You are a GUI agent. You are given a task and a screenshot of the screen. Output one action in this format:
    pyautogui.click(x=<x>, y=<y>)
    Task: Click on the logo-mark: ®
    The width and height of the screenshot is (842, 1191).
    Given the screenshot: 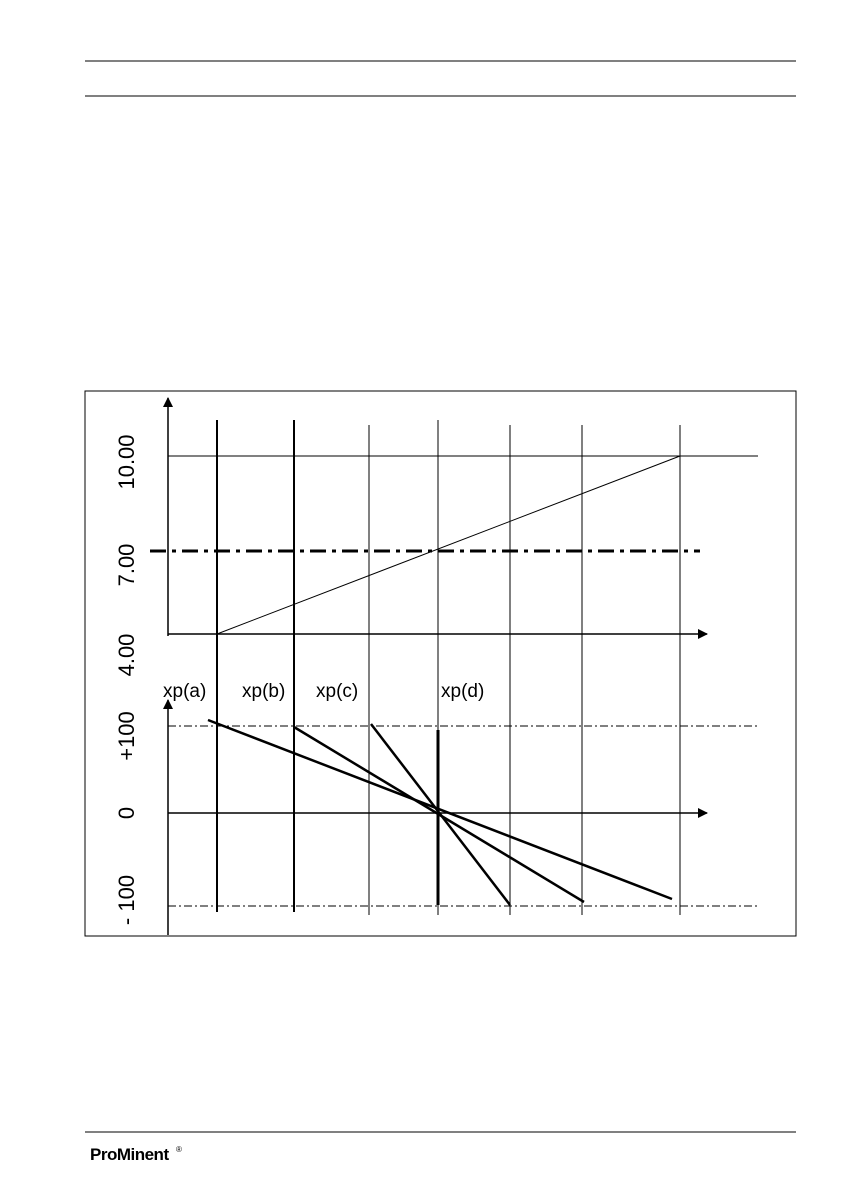 What is the action you would take?
    pyautogui.click(x=179, y=1149)
    